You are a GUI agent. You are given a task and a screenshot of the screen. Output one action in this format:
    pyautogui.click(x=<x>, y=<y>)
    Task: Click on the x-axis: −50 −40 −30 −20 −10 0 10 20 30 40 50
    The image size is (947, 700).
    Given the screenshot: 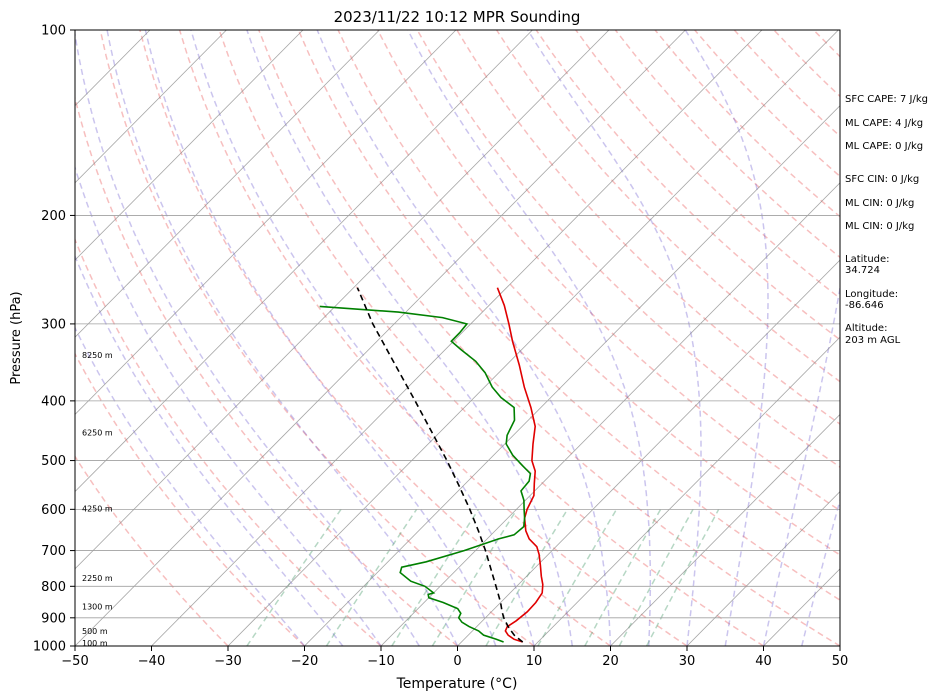 What is the action you would take?
    pyautogui.click(x=454, y=657)
    